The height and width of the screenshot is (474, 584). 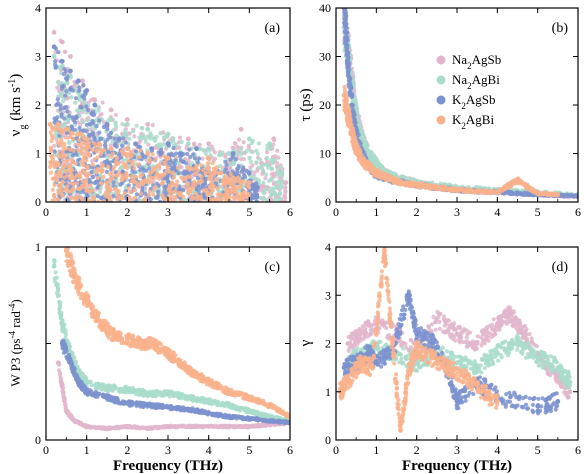 What do you see at coordinates (376, 163) in the screenshot?
I see `panel-b-cloud-na2agbi` at bounding box center [376, 163].